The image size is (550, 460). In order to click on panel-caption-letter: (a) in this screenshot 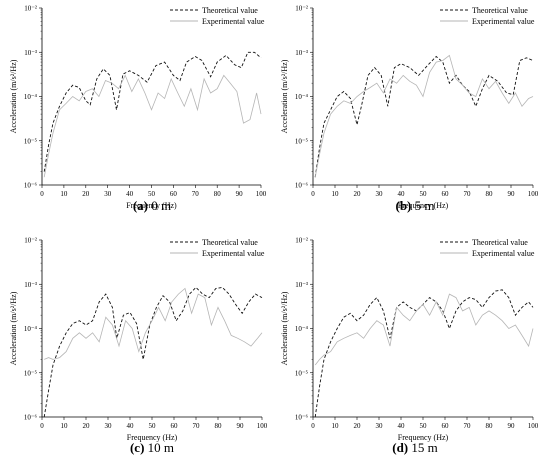, I will do `click(140, 205)`.